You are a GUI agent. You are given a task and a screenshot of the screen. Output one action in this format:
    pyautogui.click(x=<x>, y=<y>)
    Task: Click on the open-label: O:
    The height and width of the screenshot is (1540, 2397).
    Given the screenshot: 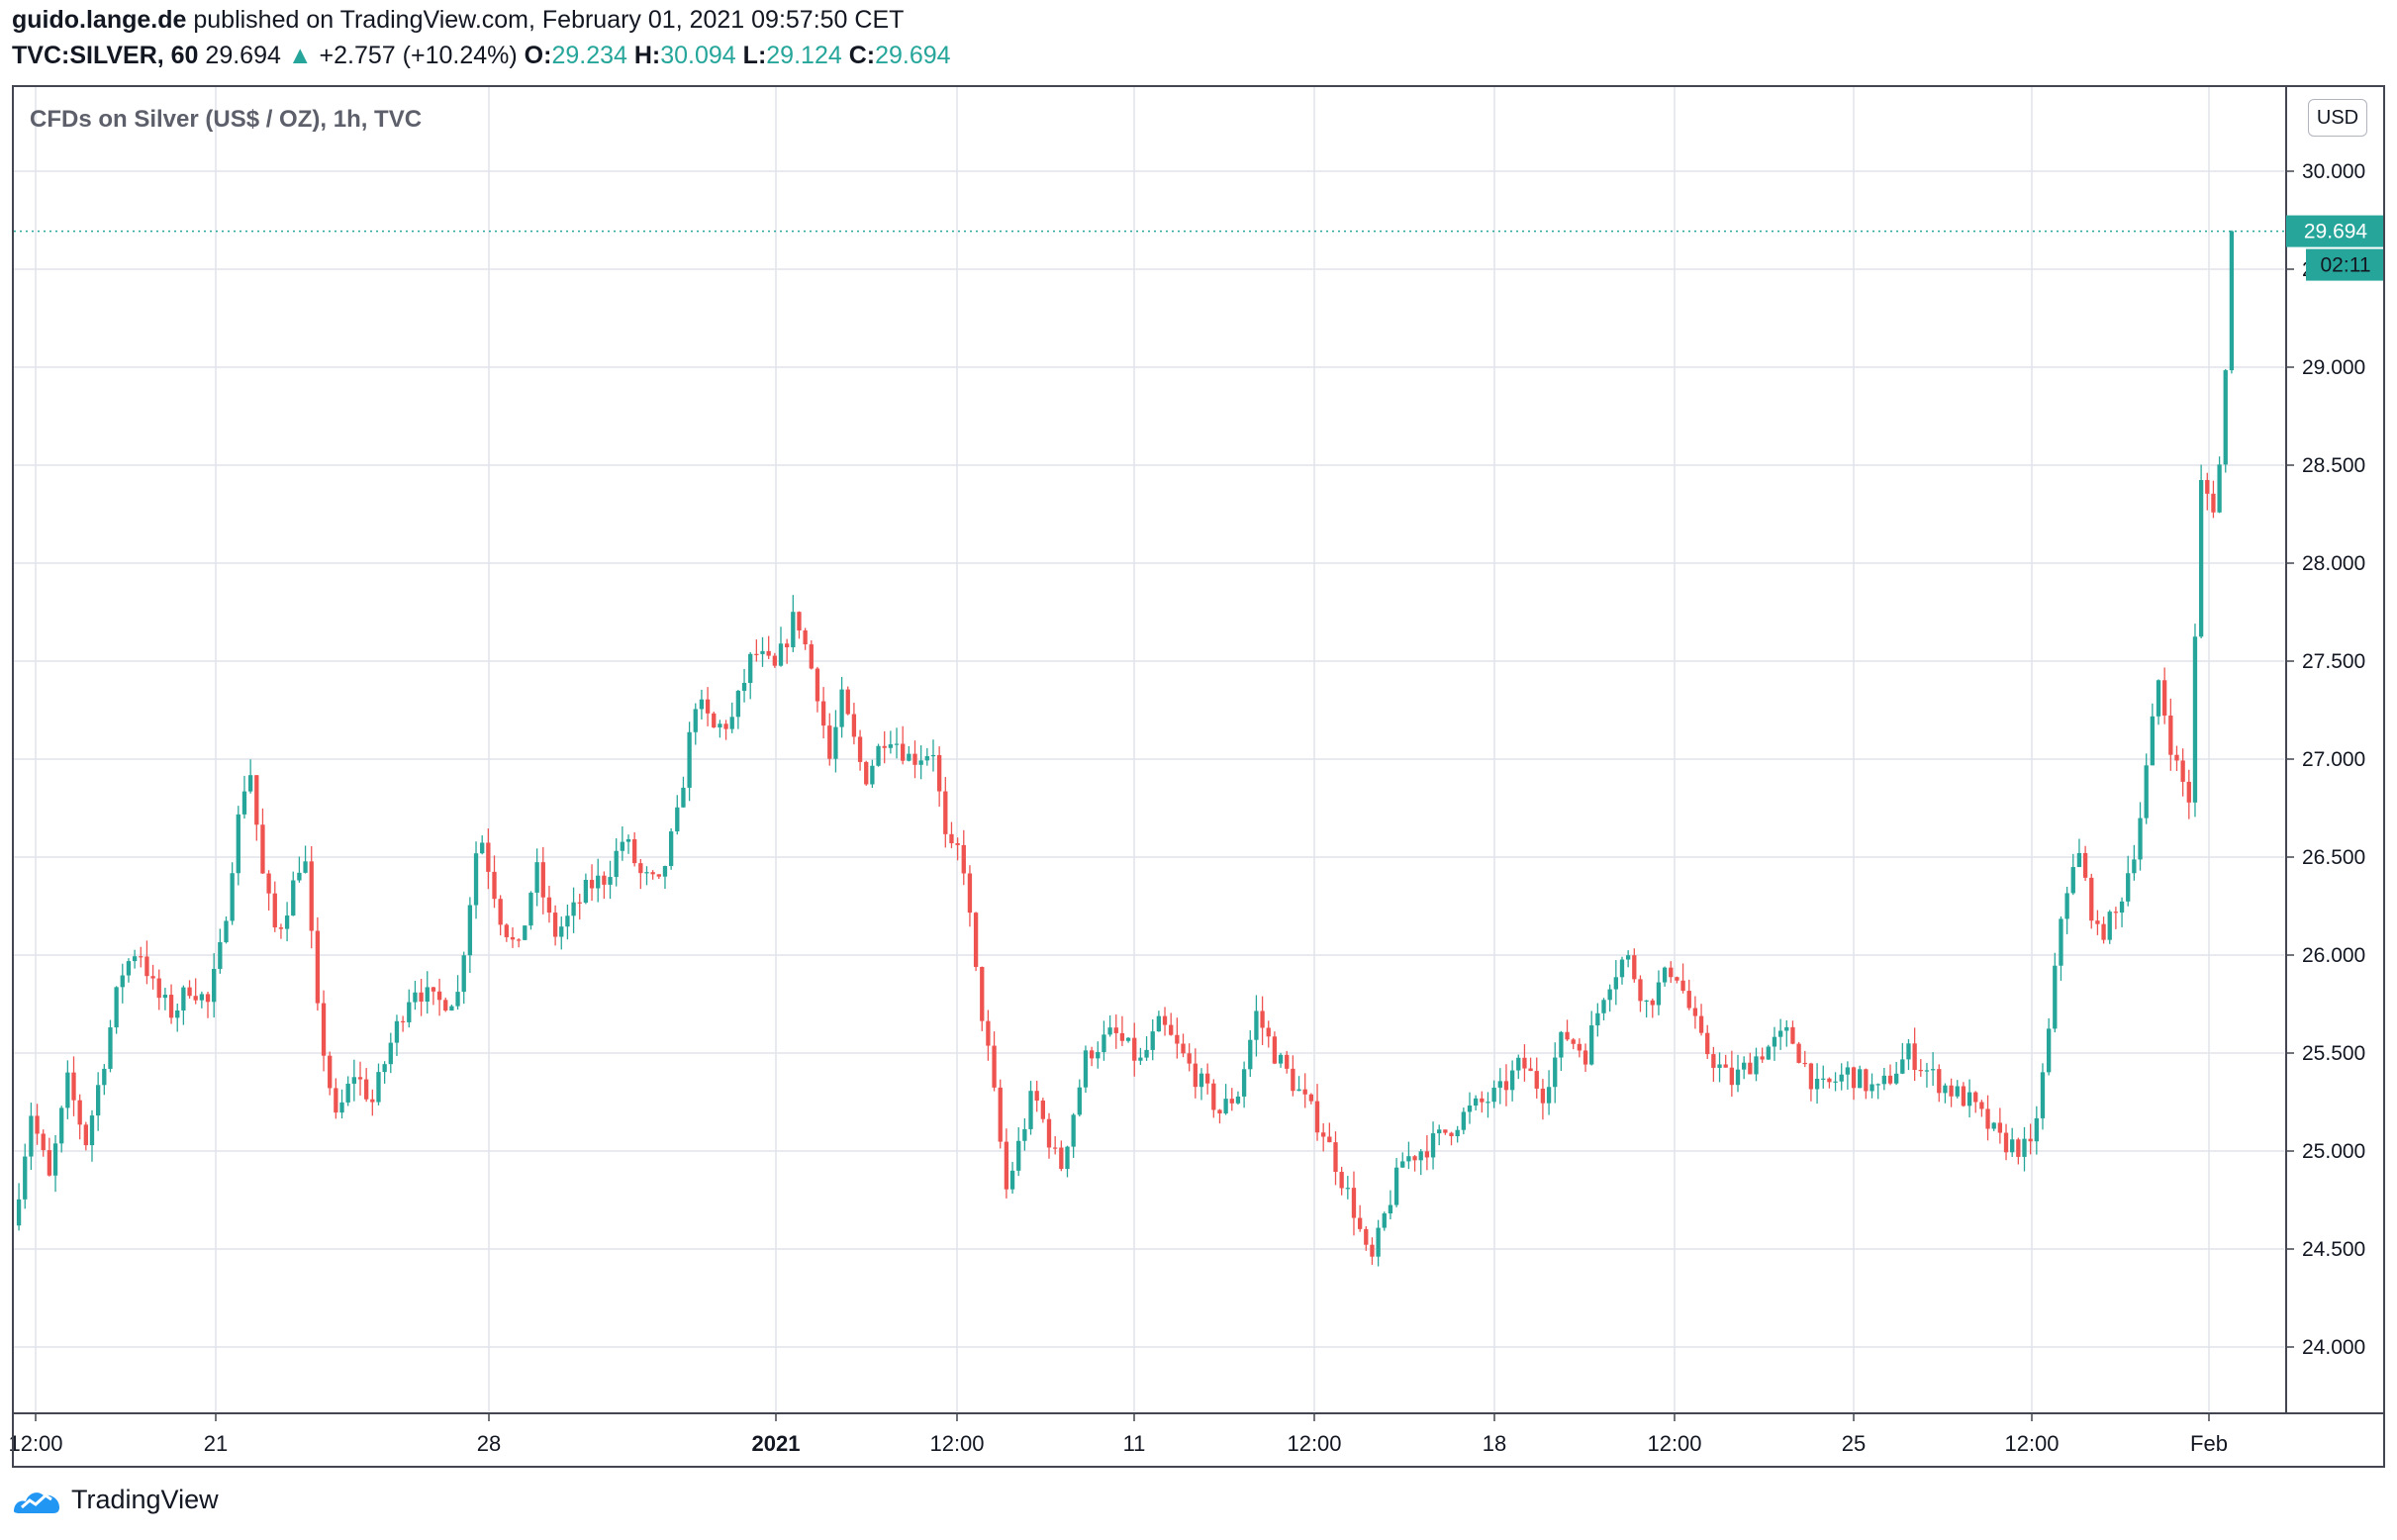 What is the action you would take?
    pyautogui.click(x=538, y=55)
    